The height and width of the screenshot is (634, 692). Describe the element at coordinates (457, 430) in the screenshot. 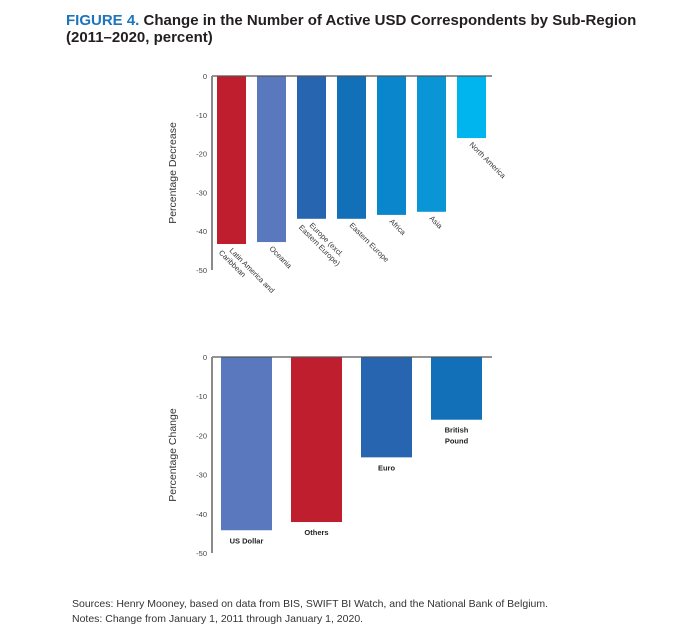

I see `chart2-category-label-line: British` at that location.